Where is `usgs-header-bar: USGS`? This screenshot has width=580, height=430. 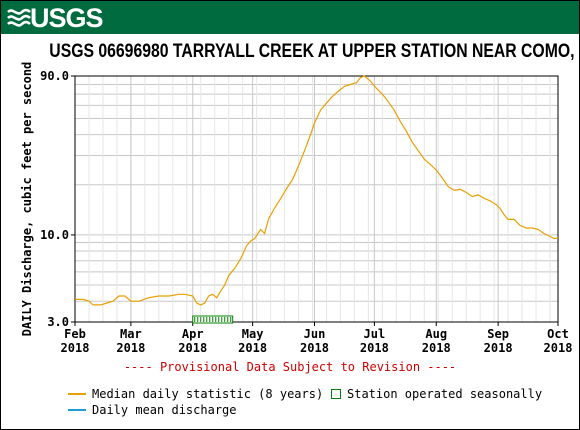 usgs-header-bar: USGS is located at coordinates (290, 17).